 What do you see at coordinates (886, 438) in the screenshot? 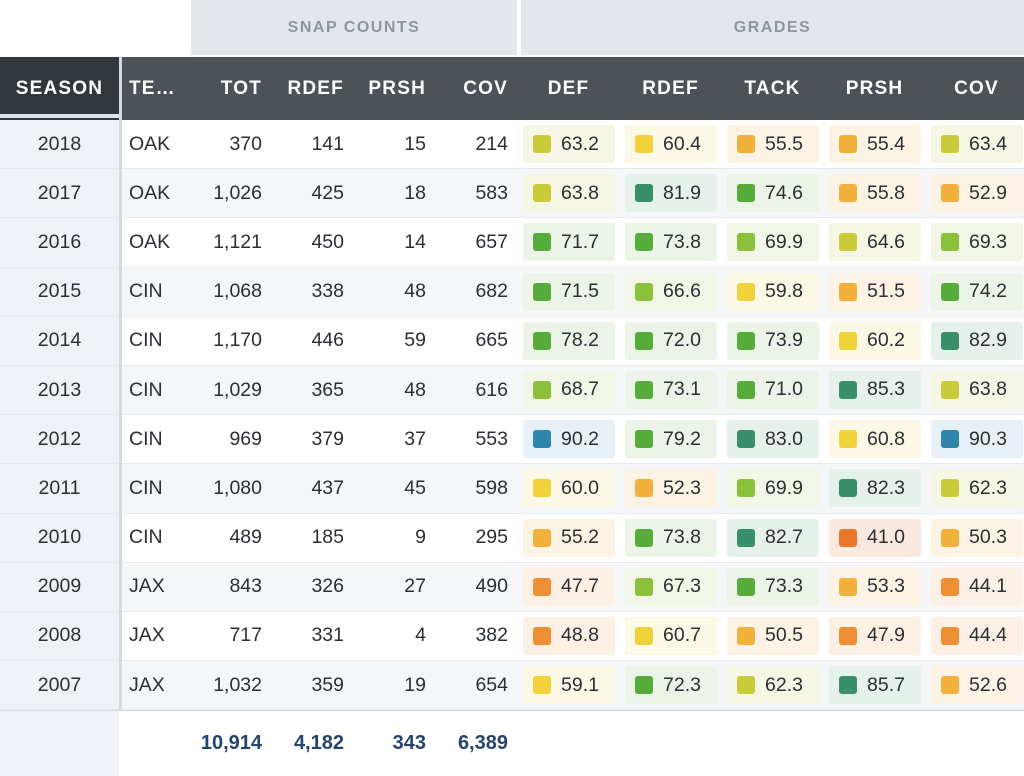
I see `grade-value: 60.8` at bounding box center [886, 438].